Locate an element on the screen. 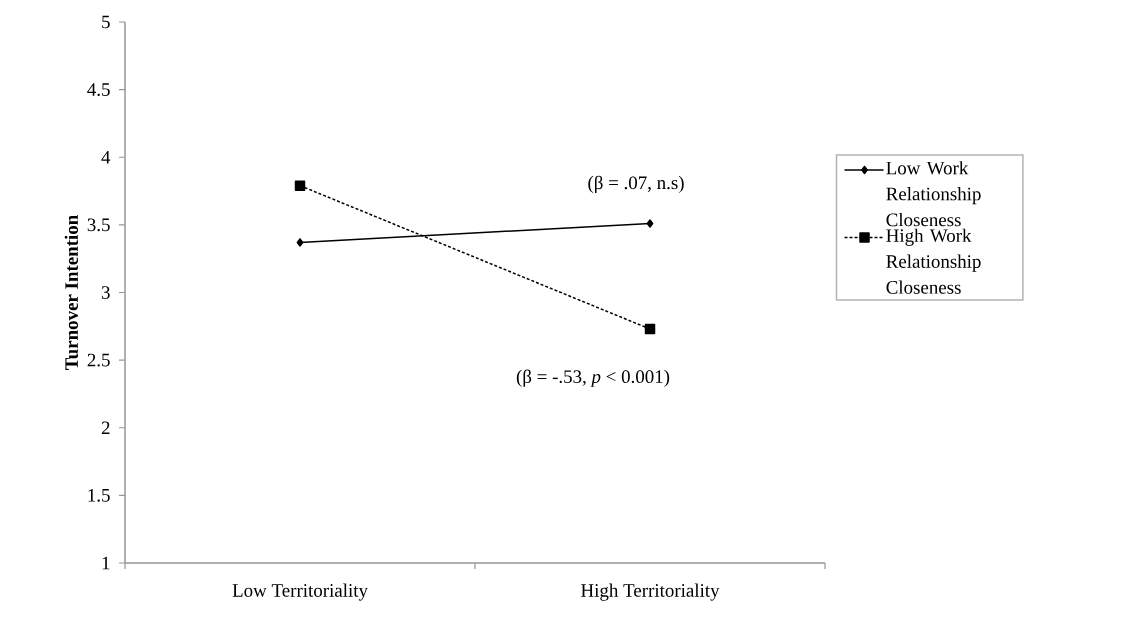 The width and height of the screenshot is (1145, 624). x-tick-label: High Territoriality is located at coordinates (650, 592).